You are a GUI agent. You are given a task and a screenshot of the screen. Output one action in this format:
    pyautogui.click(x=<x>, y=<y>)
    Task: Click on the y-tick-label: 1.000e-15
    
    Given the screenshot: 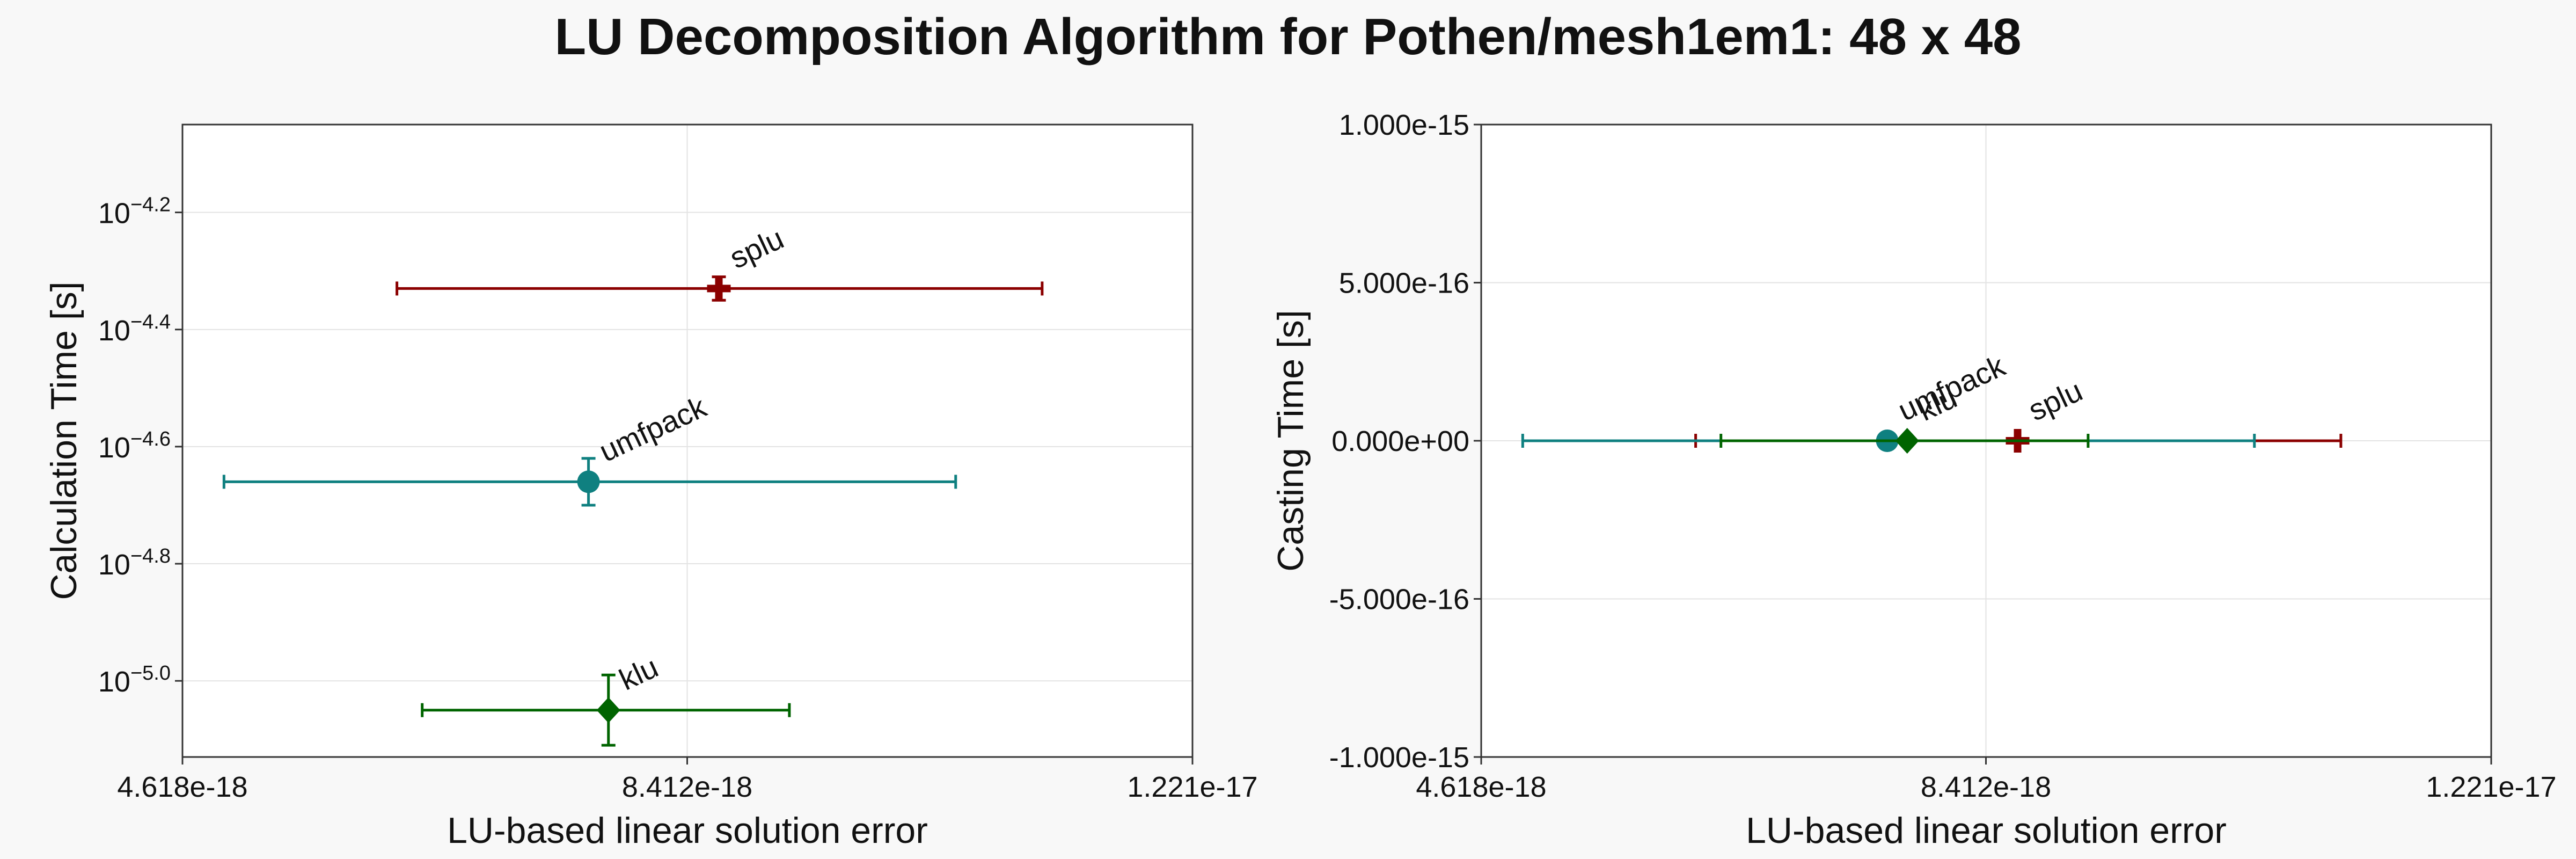 What is the action you would take?
    pyautogui.click(x=1404, y=125)
    